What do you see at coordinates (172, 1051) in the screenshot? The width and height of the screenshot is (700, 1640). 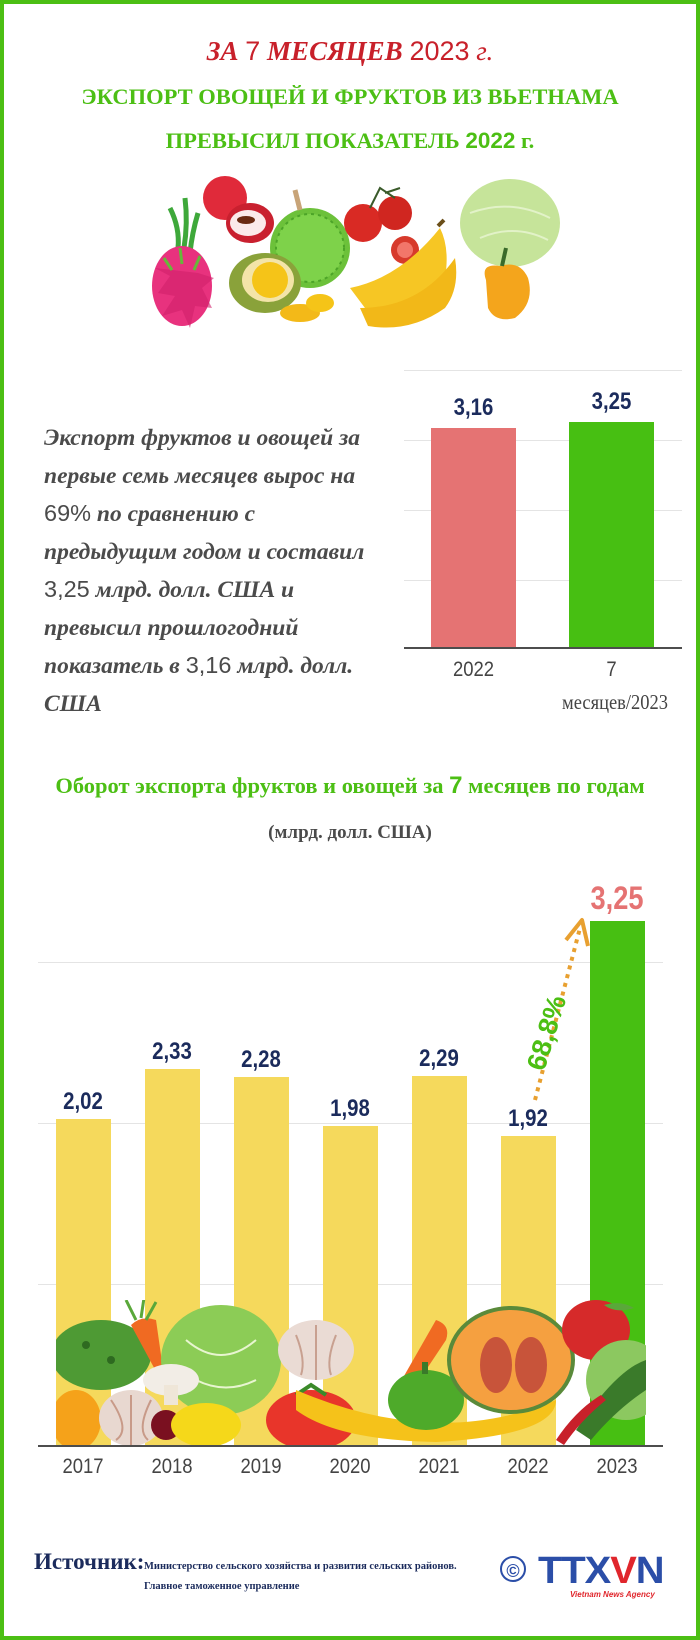 I see `bar-label-2018: 2,33` at bounding box center [172, 1051].